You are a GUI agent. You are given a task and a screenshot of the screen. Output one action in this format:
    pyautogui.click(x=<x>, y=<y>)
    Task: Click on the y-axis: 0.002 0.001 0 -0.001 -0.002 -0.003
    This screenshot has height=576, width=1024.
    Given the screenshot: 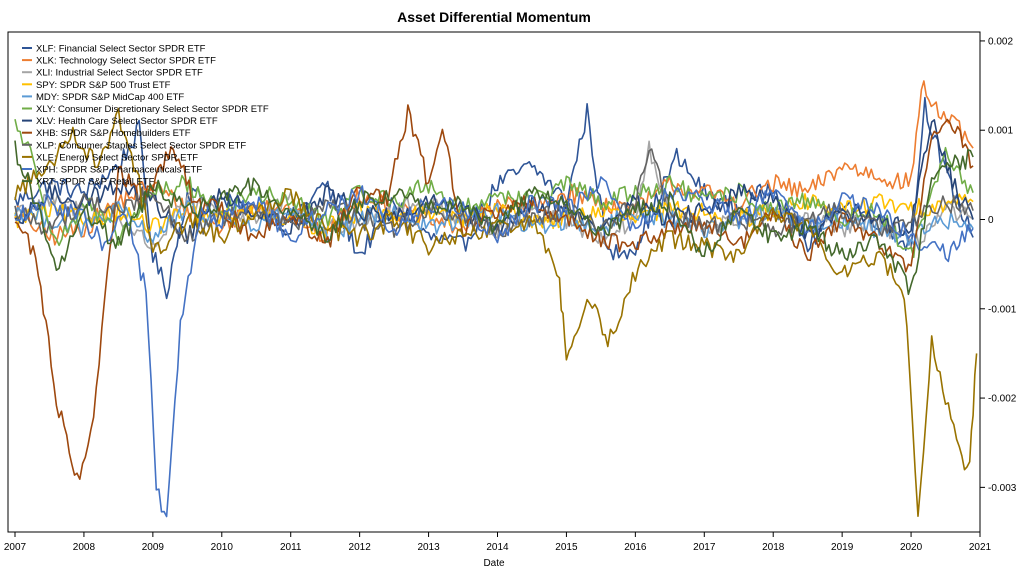 What is the action you would take?
    pyautogui.click(x=998, y=265)
    